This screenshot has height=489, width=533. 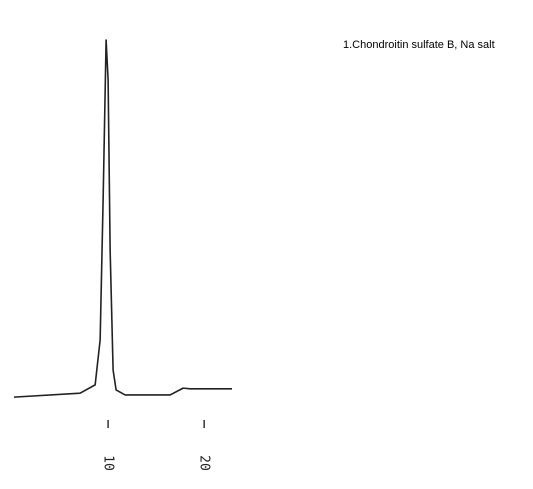 I want to click on x-tick-label: 20, so click(x=204, y=463).